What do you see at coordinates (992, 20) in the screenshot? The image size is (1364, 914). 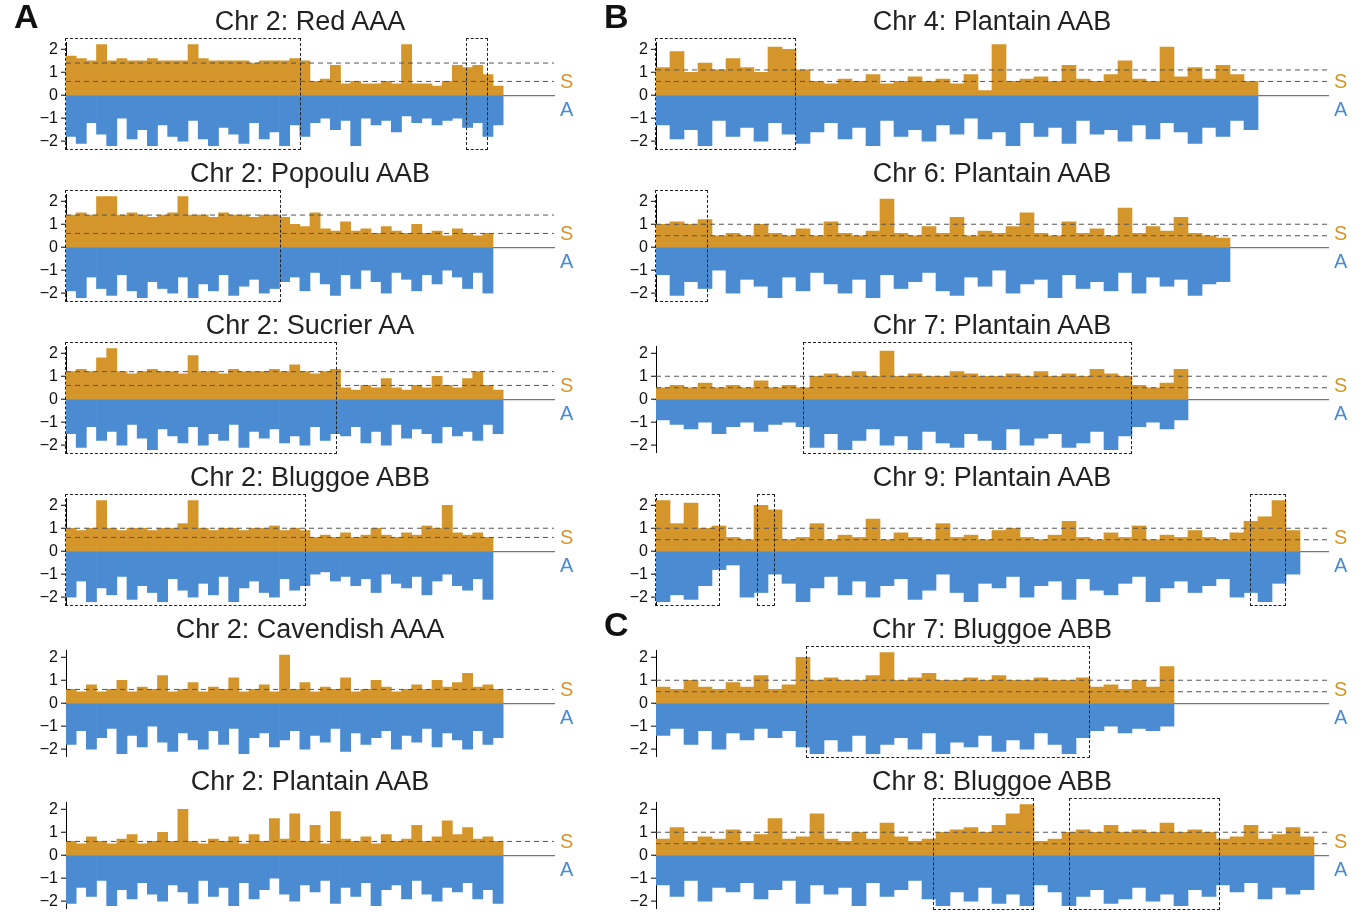 I see `chart-title: Chr 4: Plantain AAB` at bounding box center [992, 20].